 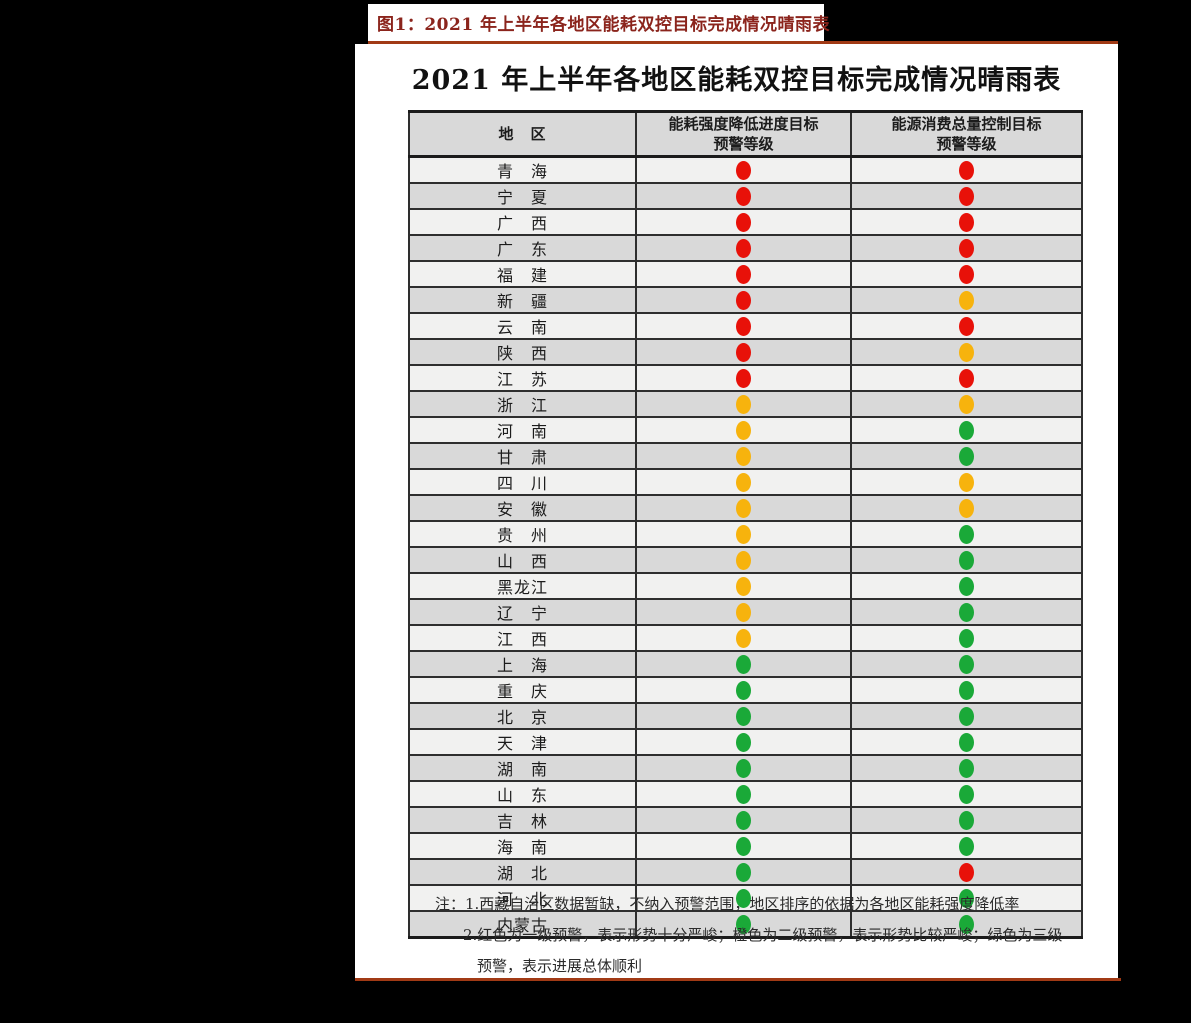 What do you see at coordinates (522, 379) in the screenshot?
I see `region-name: 江 苏` at bounding box center [522, 379].